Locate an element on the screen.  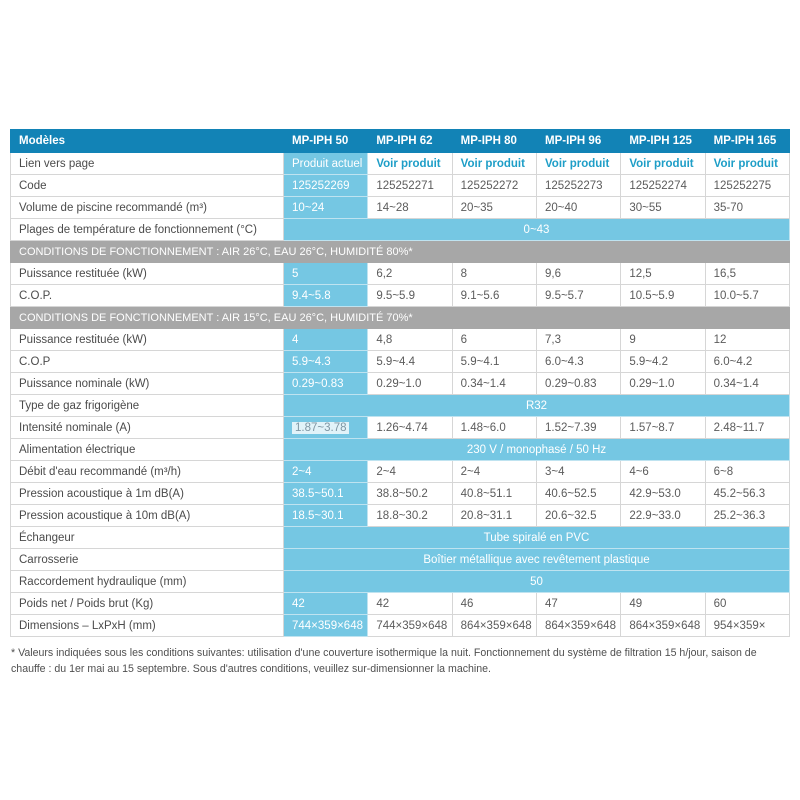
value-cell: 10.5~5.9 is located at coordinates (663, 295).